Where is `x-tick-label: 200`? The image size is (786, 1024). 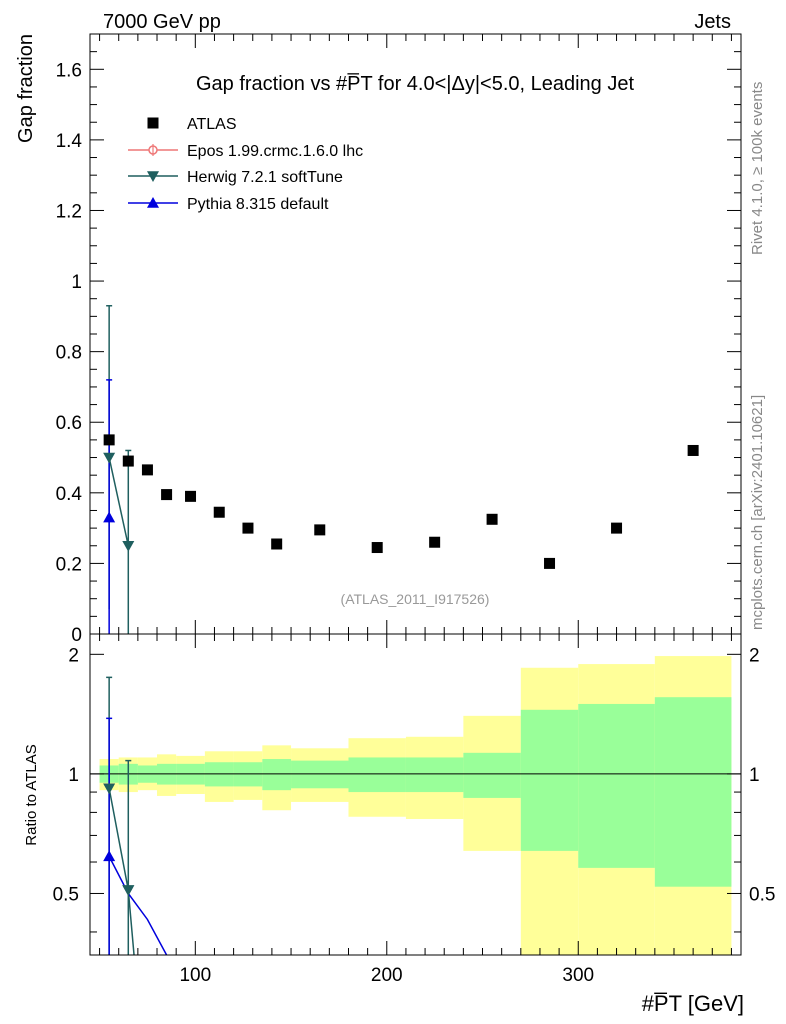 x-tick-label: 200 is located at coordinates (387, 975).